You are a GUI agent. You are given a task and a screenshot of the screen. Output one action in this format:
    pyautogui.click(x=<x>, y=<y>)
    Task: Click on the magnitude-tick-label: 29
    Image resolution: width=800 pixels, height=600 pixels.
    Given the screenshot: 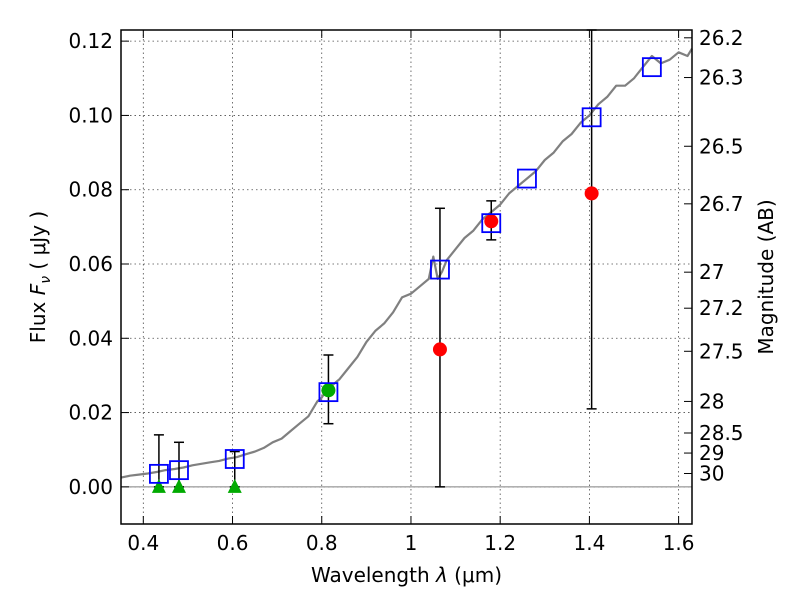 What is the action you would take?
    pyautogui.click(x=711, y=453)
    